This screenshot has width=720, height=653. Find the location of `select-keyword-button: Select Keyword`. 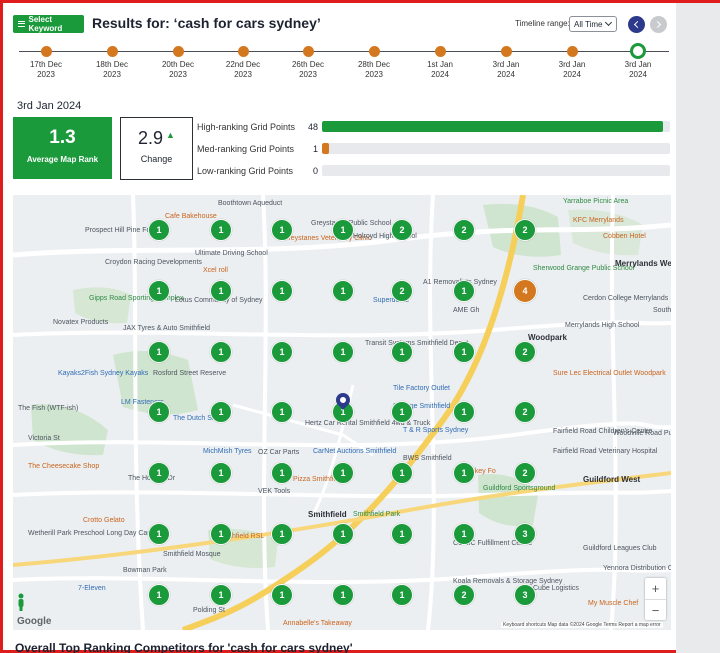

select-keyword-button: Select Keyword is located at coordinates (48, 24).